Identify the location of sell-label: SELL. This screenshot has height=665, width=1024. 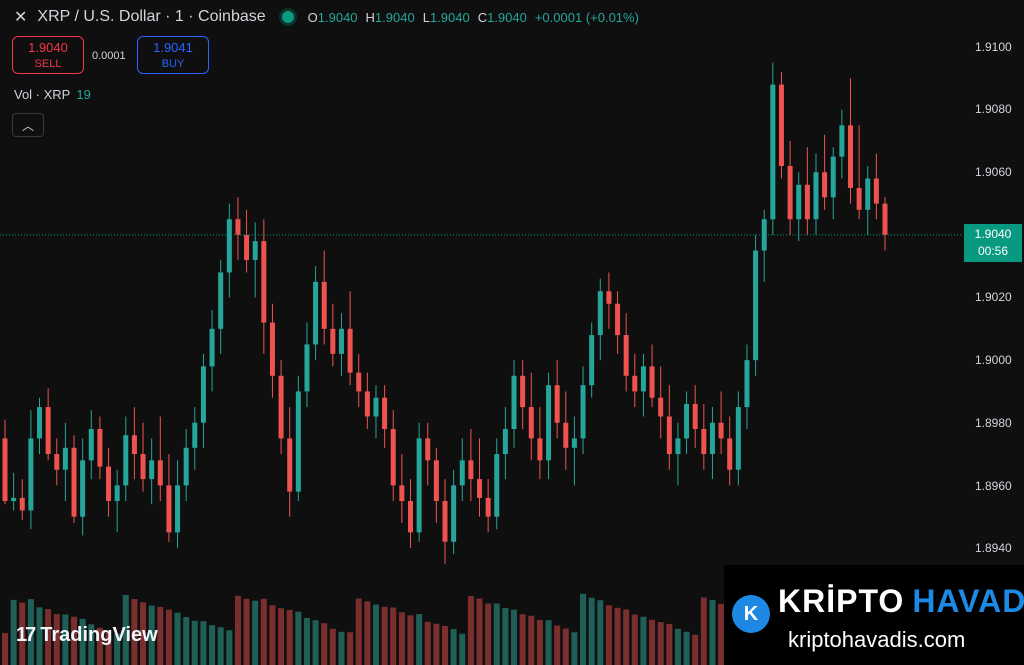
(48, 64).